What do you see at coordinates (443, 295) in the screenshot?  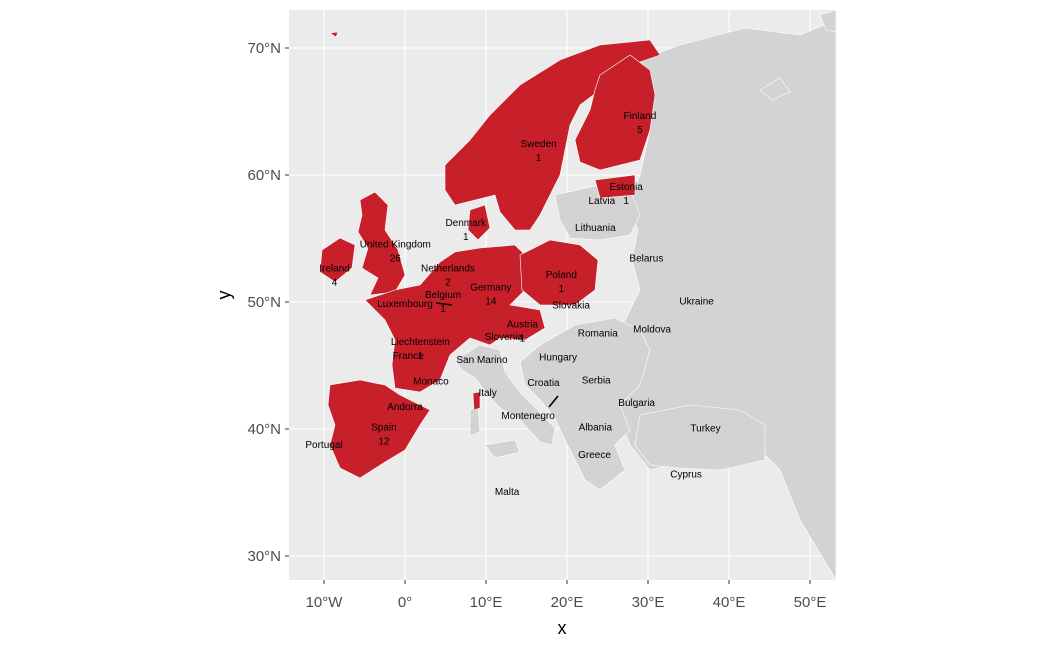 I see `country-label: Belgium` at bounding box center [443, 295].